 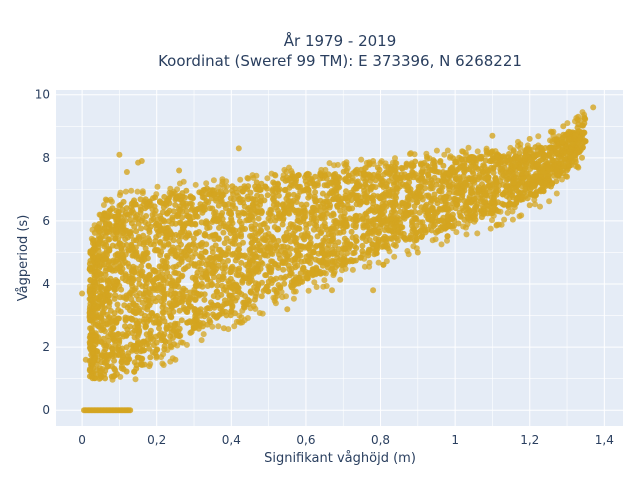 I want to click on y-tick-label: 2, so click(x=46, y=347).